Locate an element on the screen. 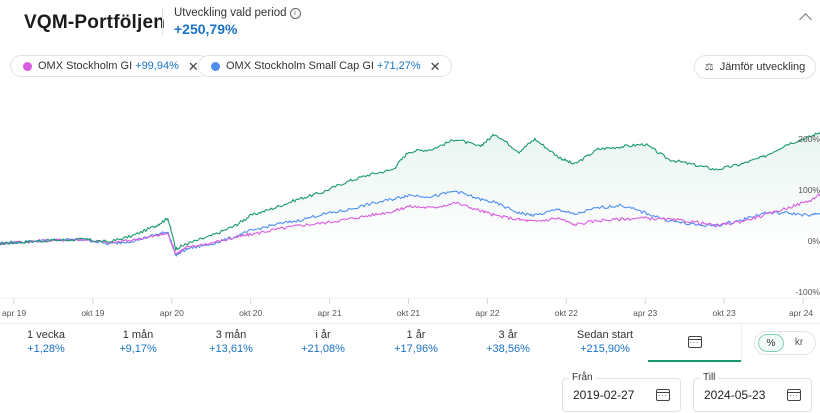  period-1-year: 1 år +17,96% is located at coordinates (416, 342).